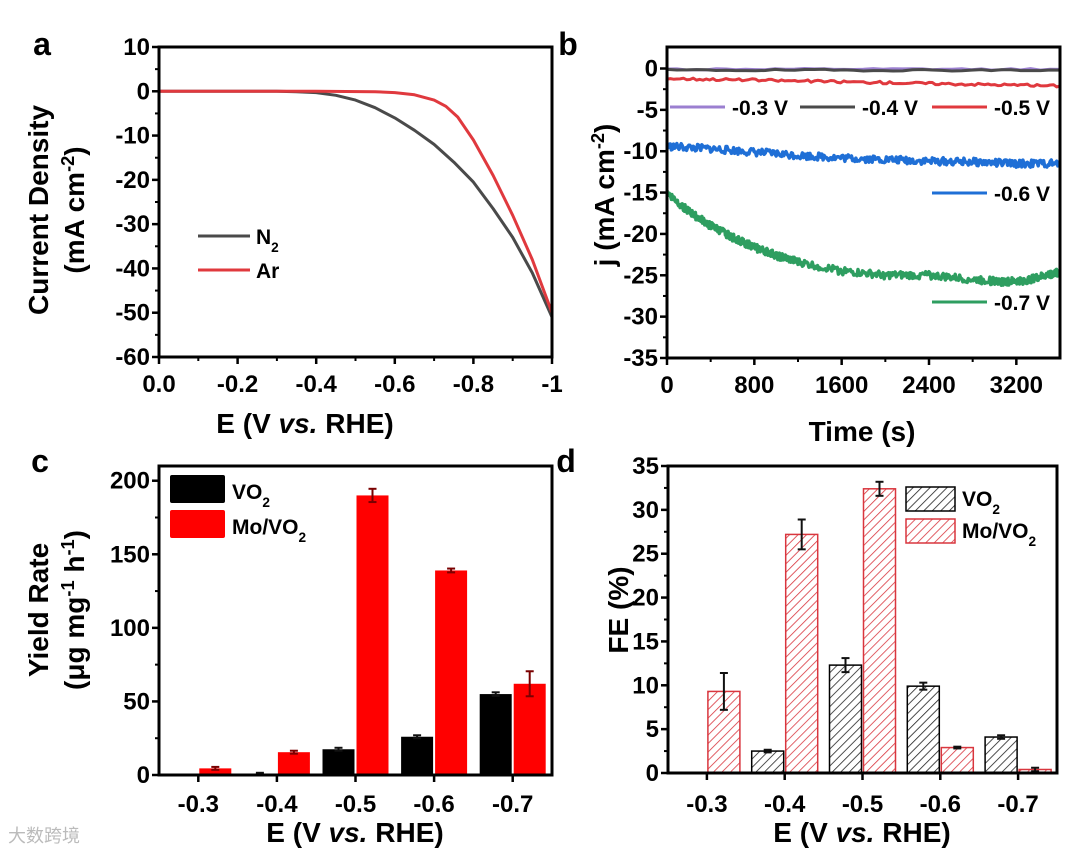  What do you see at coordinates (640, 193) in the screenshot?
I see `y-tick-label: -15` at bounding box center [640, 193].